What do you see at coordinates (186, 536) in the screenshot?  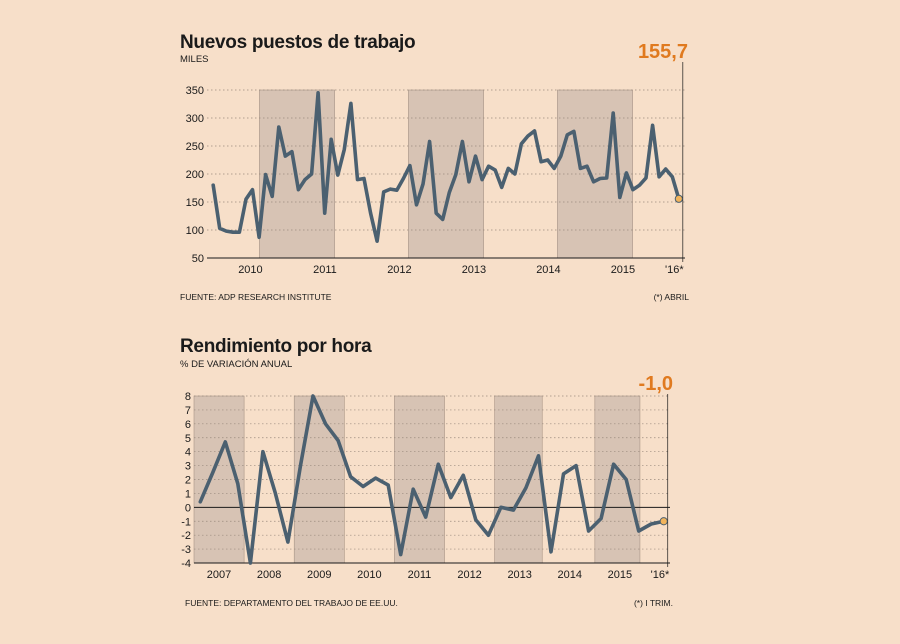 I see `y-tick-label: -2` at bounding box center [186, 536].